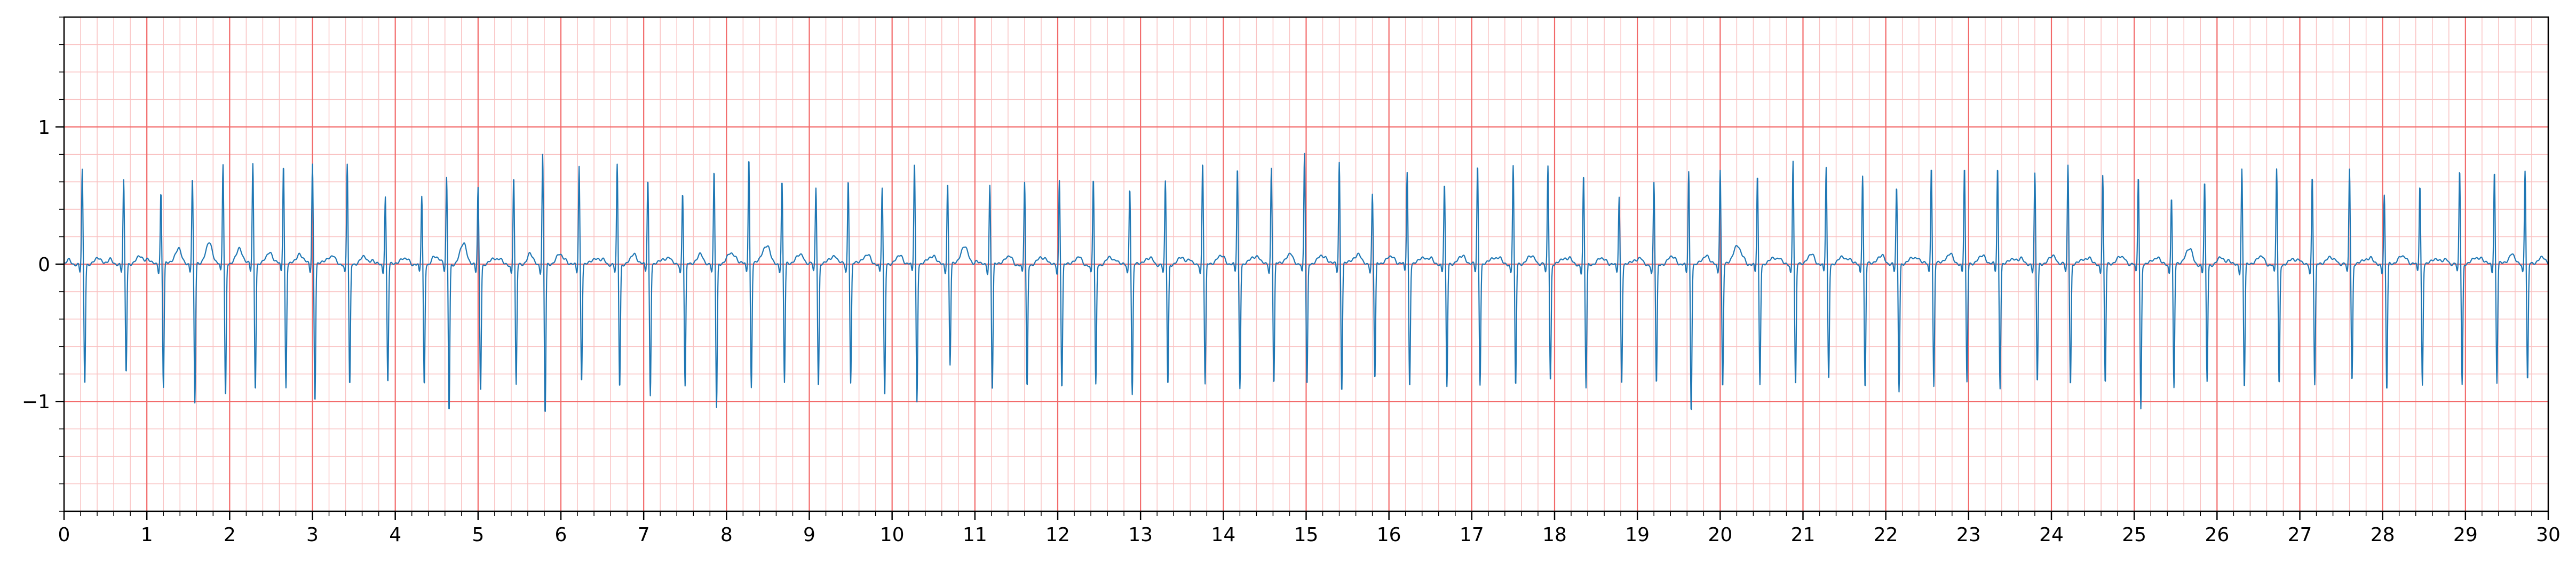 The width and height of the screenshot is (2576, 563). What do you see at coordinates (1803, 535) in the screenshot?
I see `x-tick-label: 21` at bounding box center [1803, 535].